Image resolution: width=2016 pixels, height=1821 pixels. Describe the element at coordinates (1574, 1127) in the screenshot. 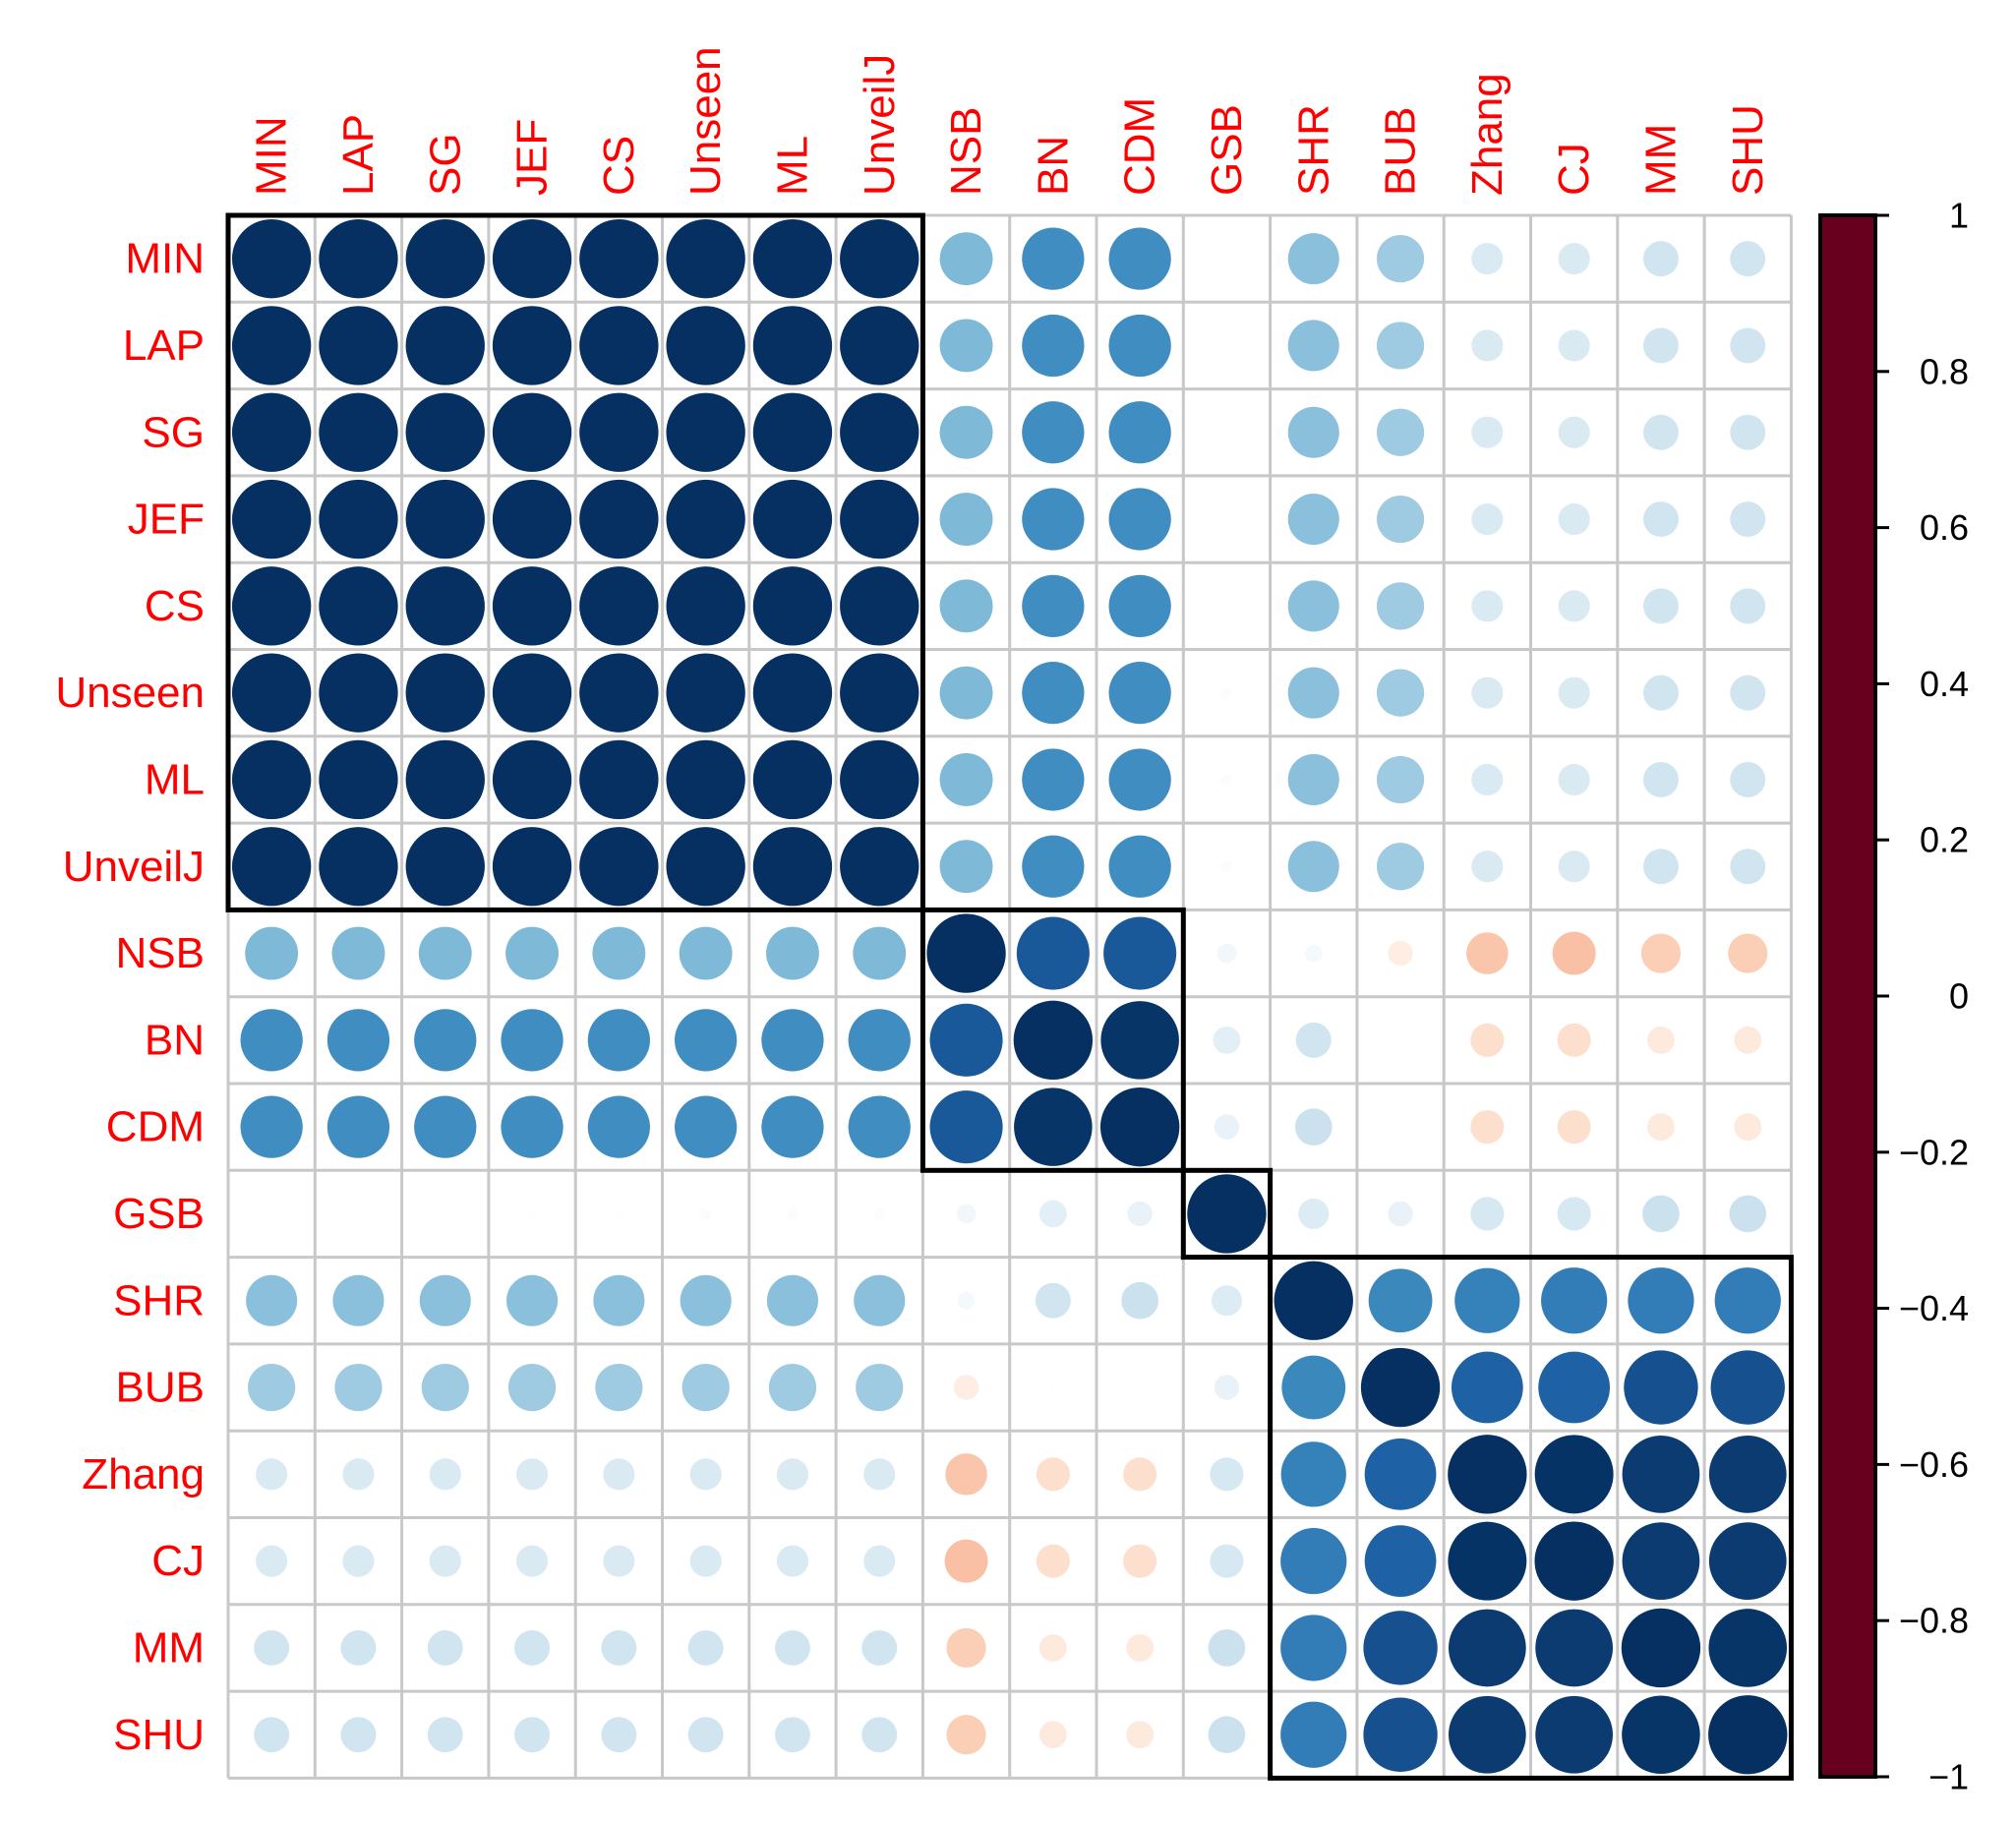

I see `corr-circle-CDM-CJ` at that location.